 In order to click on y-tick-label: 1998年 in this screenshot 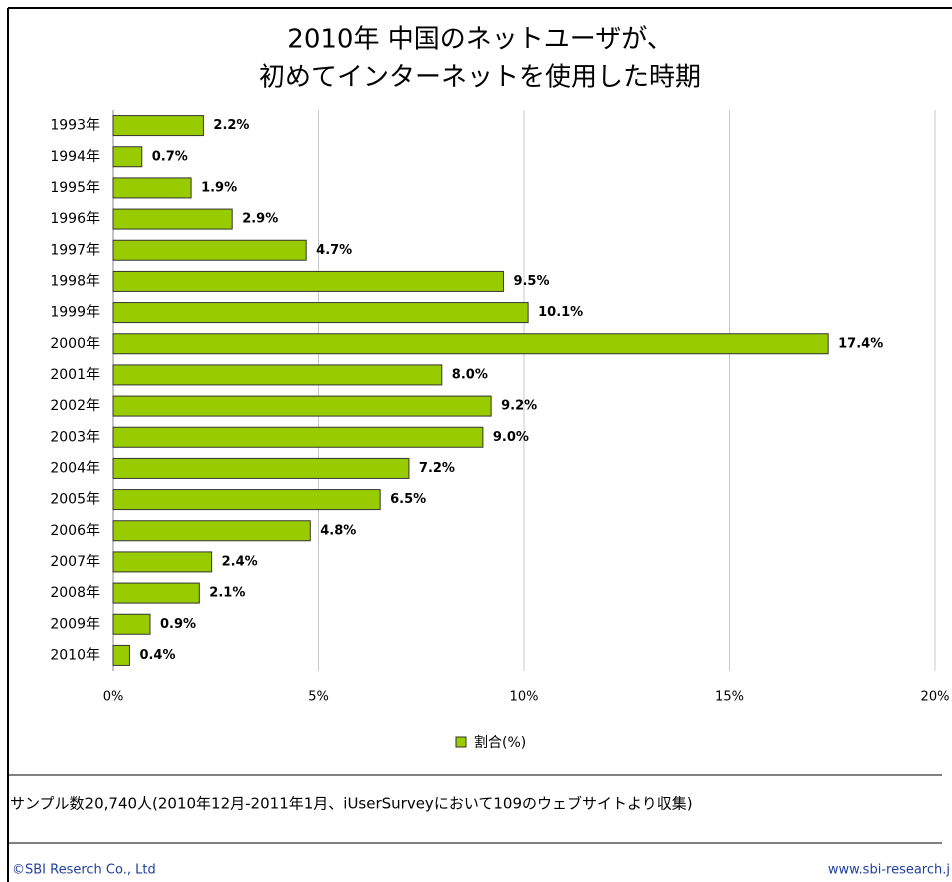, I will do `click(75, 281)`.